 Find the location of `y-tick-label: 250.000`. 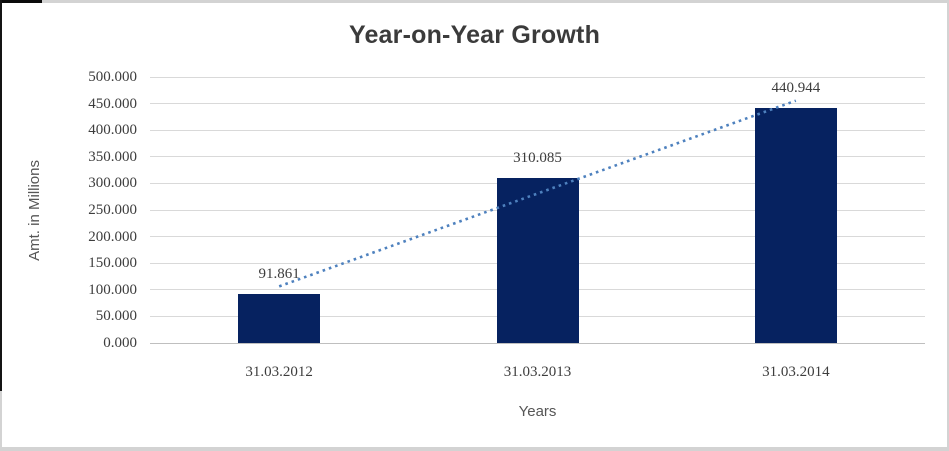

y-tick-label: 250.000 is located at coordinates (112, 210).